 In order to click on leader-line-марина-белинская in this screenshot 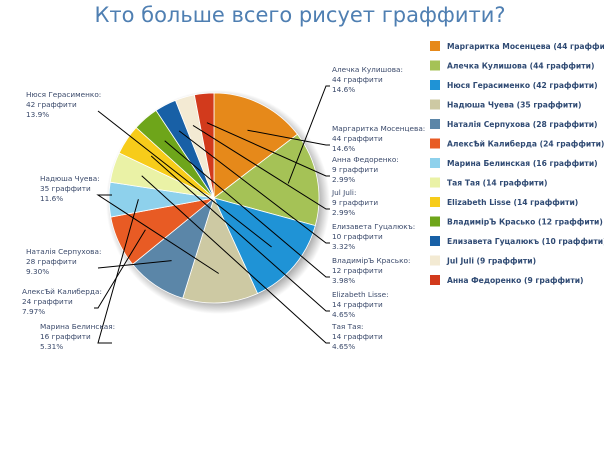, I will do `click(118, 271)`.